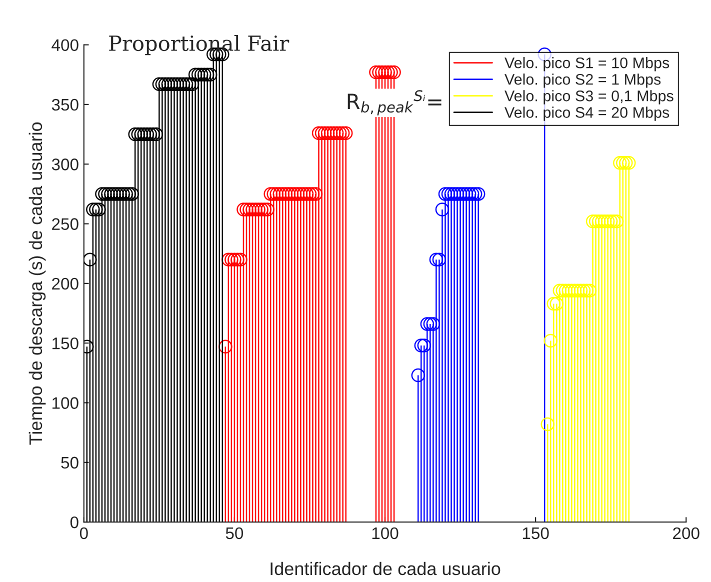 Image resolution: width=711 pixels, height=582 pixels. I want to click on y-tick-label: 250, so click(65, 224).